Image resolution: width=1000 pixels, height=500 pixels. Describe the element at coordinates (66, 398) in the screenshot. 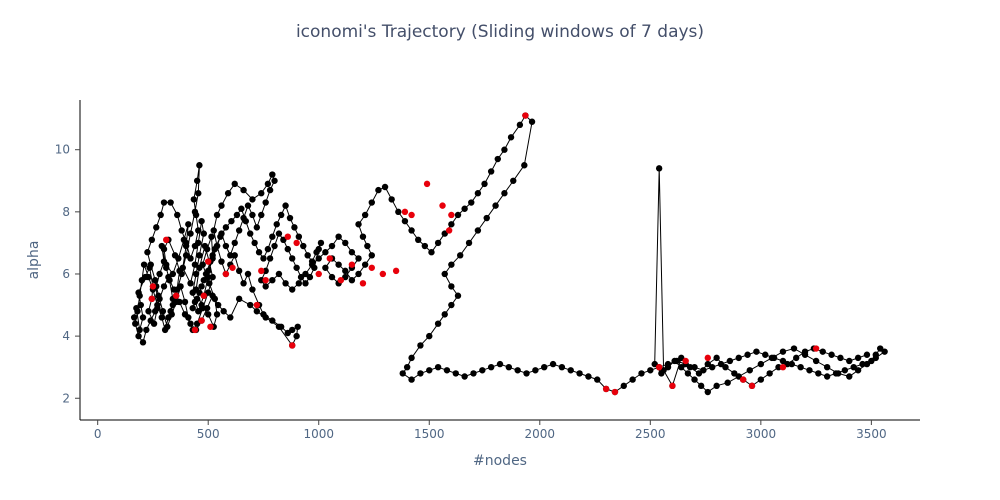

I see `y-tick-label-0: 2` at that location.